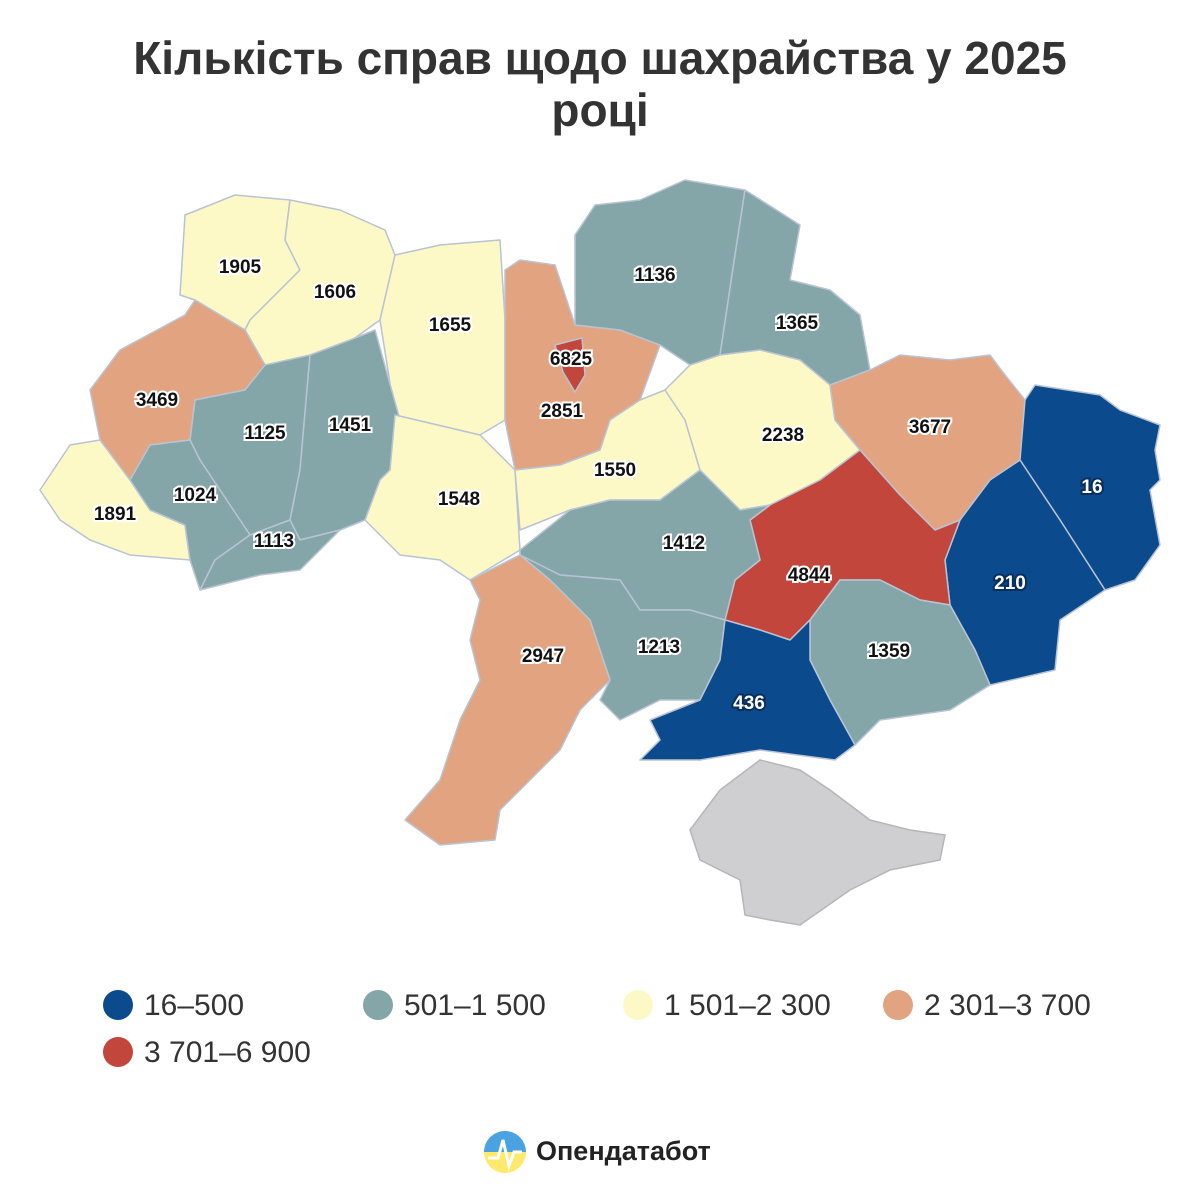 This screenshot has width=1200, height=1200. What do you see at coordinates (543, 656) in the screenshot?
I see `region-value: 2947` at bounding box center [543, 656].